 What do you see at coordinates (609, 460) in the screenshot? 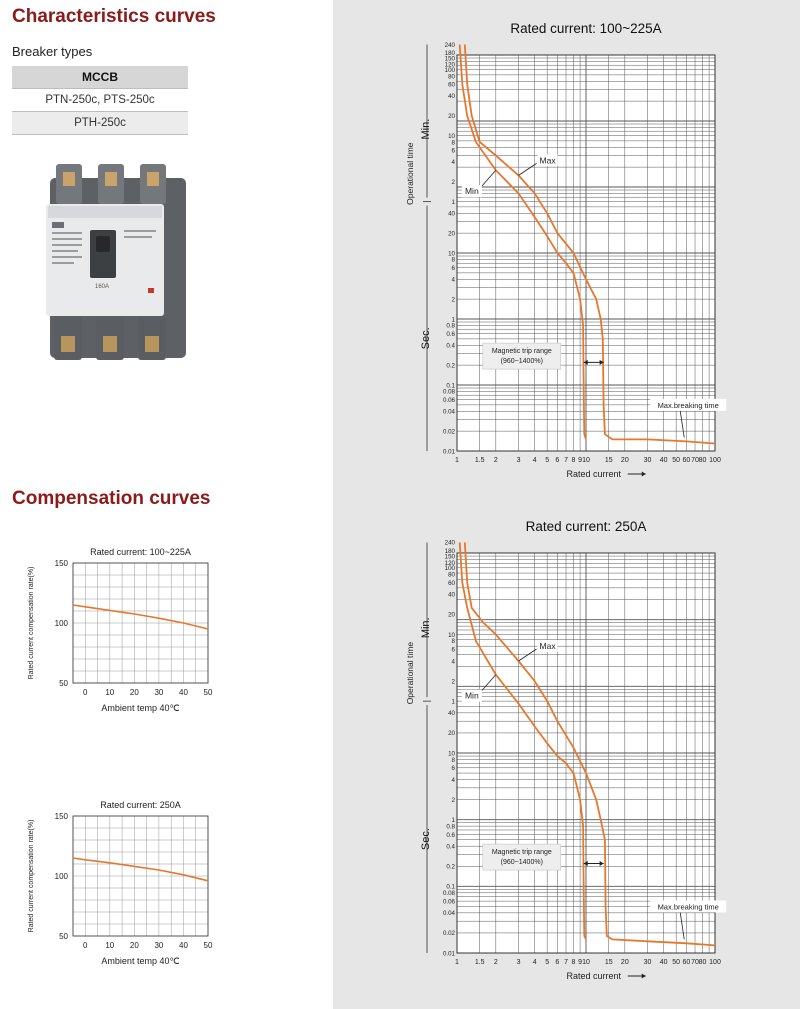
I see `x-tick-label: 15` at bounding box center [609, 460].